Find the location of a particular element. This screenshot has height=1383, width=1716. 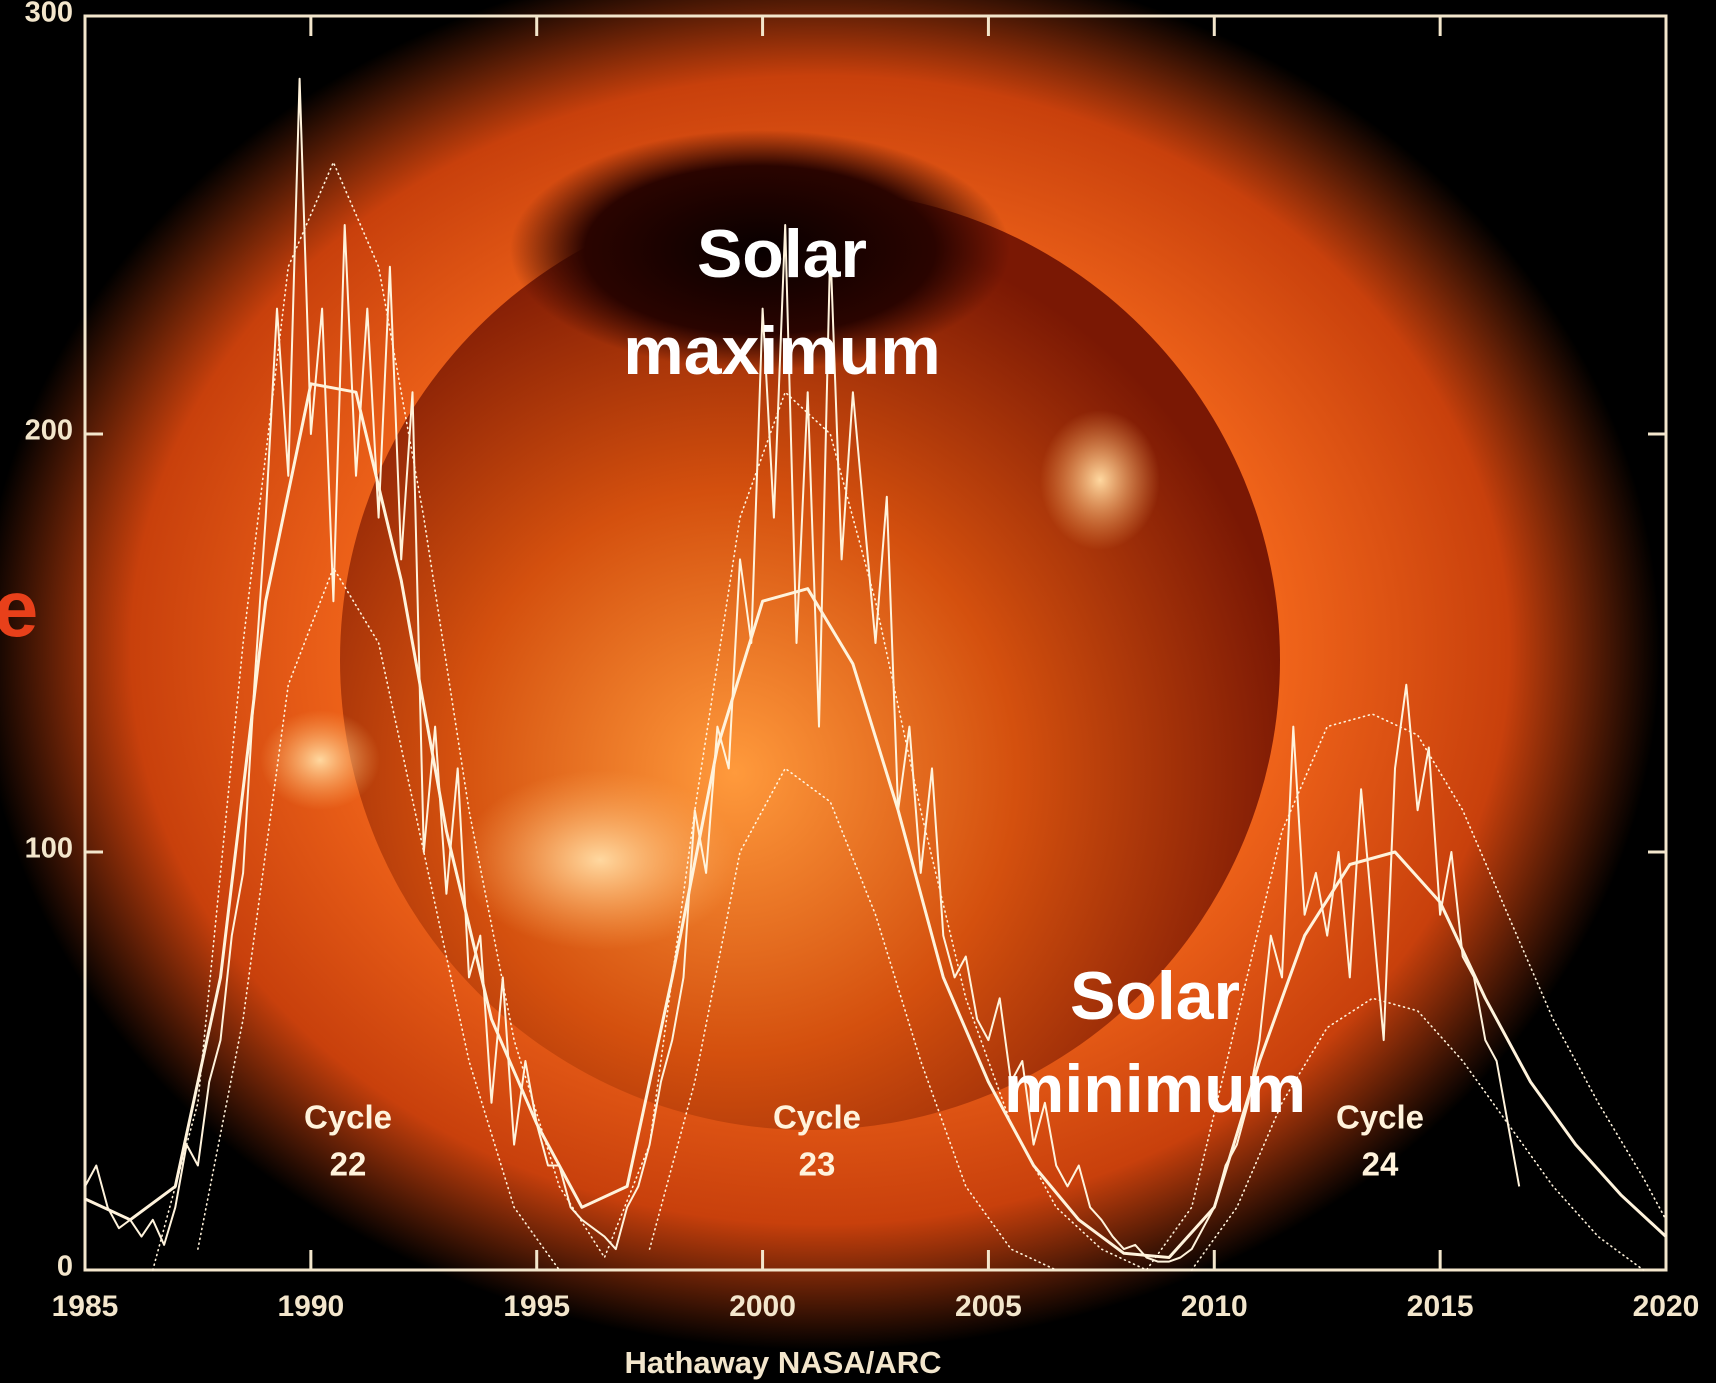

annotation: 24 is located at coordinates (1380, 1164).